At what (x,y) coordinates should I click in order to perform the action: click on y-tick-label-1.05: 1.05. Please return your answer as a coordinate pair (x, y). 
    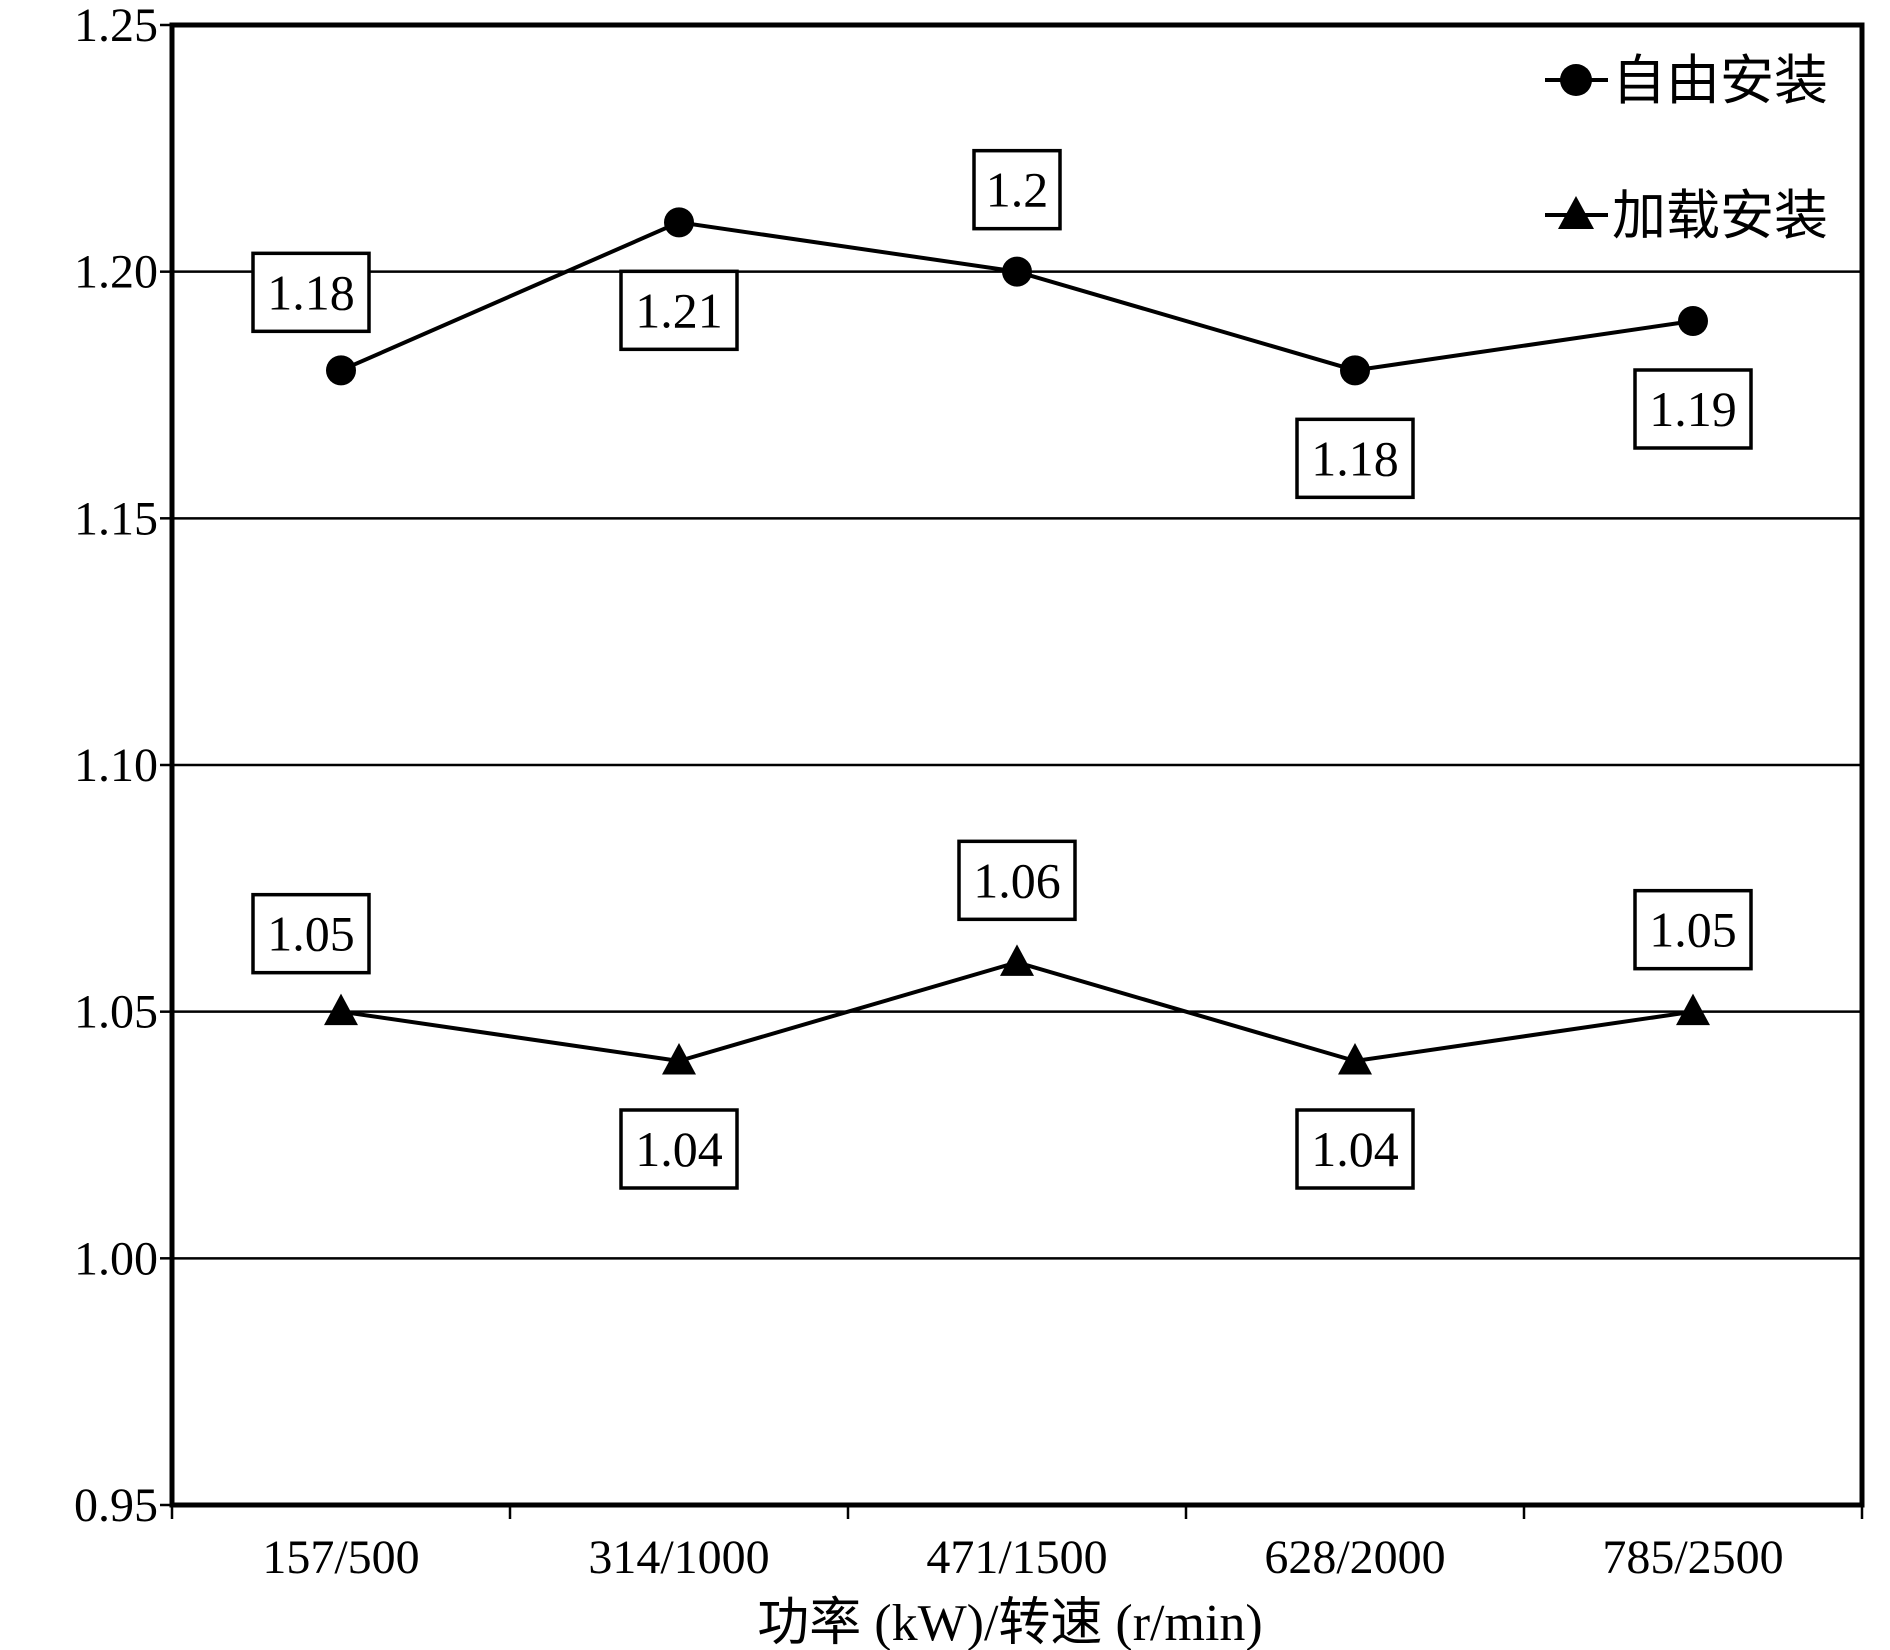
    Looking at the image, I should click on (116, 1012).